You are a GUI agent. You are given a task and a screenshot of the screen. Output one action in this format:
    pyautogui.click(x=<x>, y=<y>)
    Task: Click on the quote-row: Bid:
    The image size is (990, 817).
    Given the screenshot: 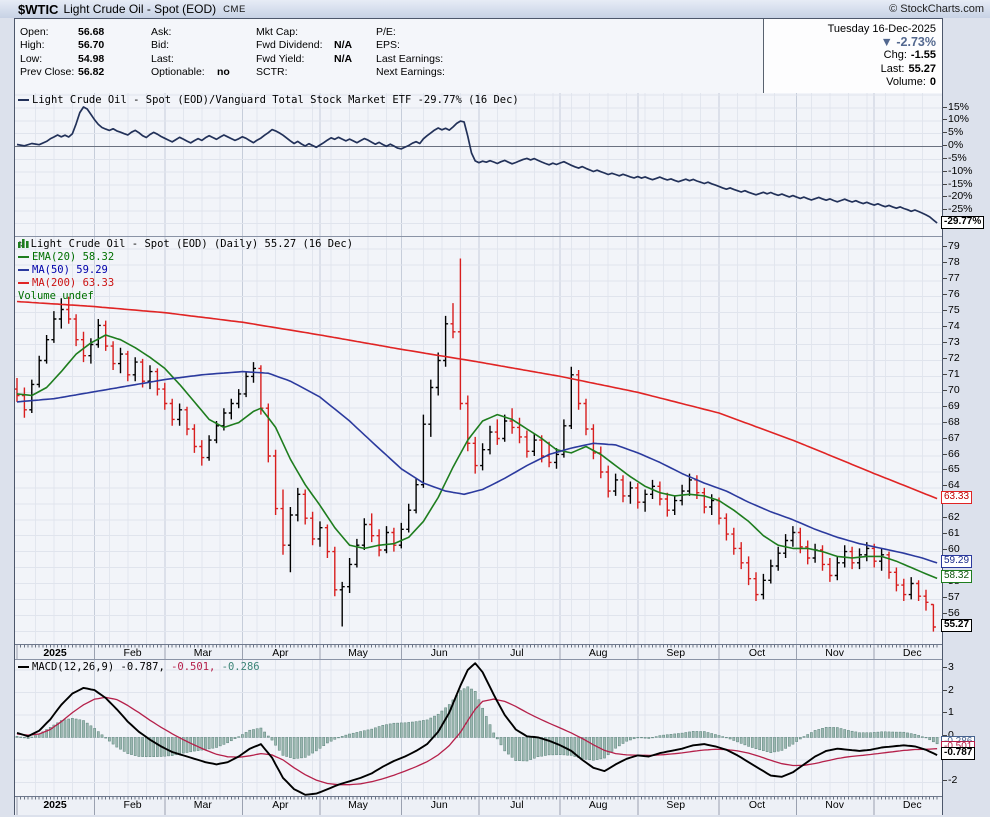 What is the action you would take?
    pyautogui.click(x=190, y=45)
    